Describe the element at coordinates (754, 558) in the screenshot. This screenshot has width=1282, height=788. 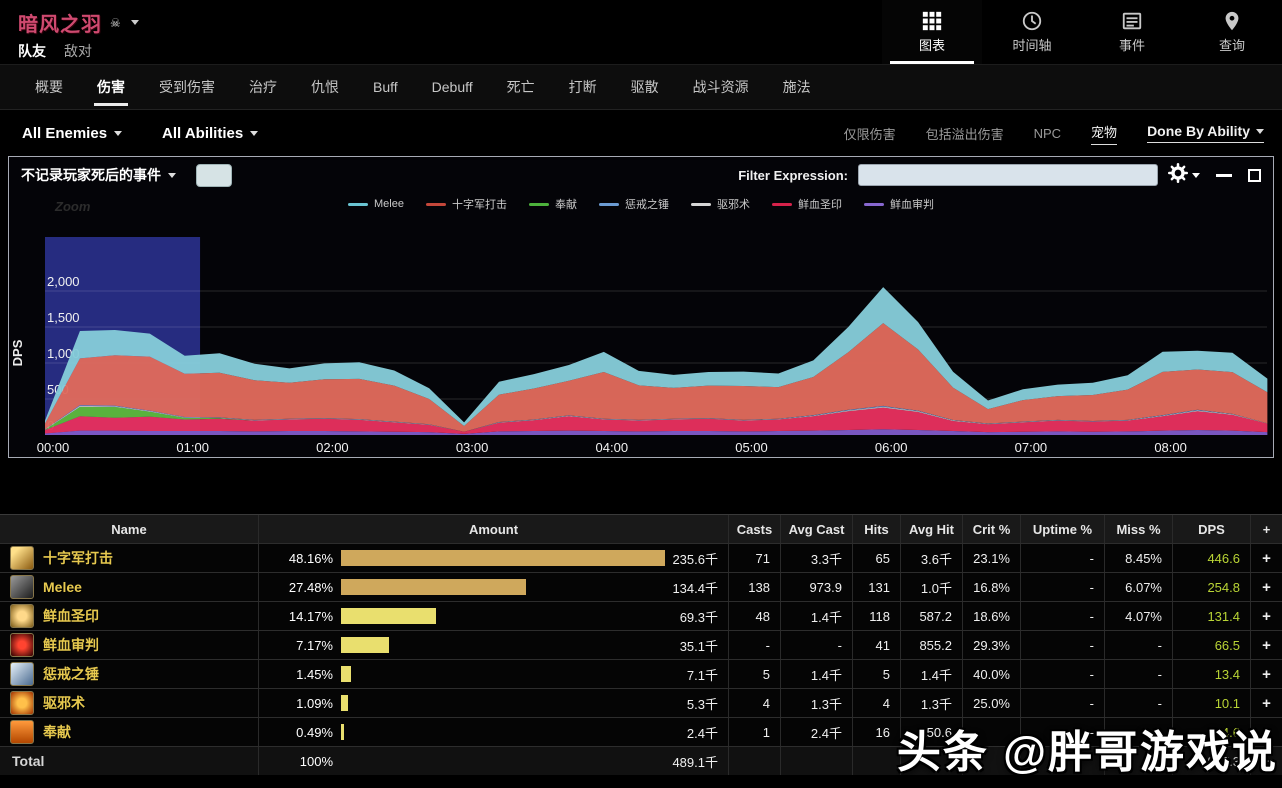
I see `casts-cell: 71` at that location.